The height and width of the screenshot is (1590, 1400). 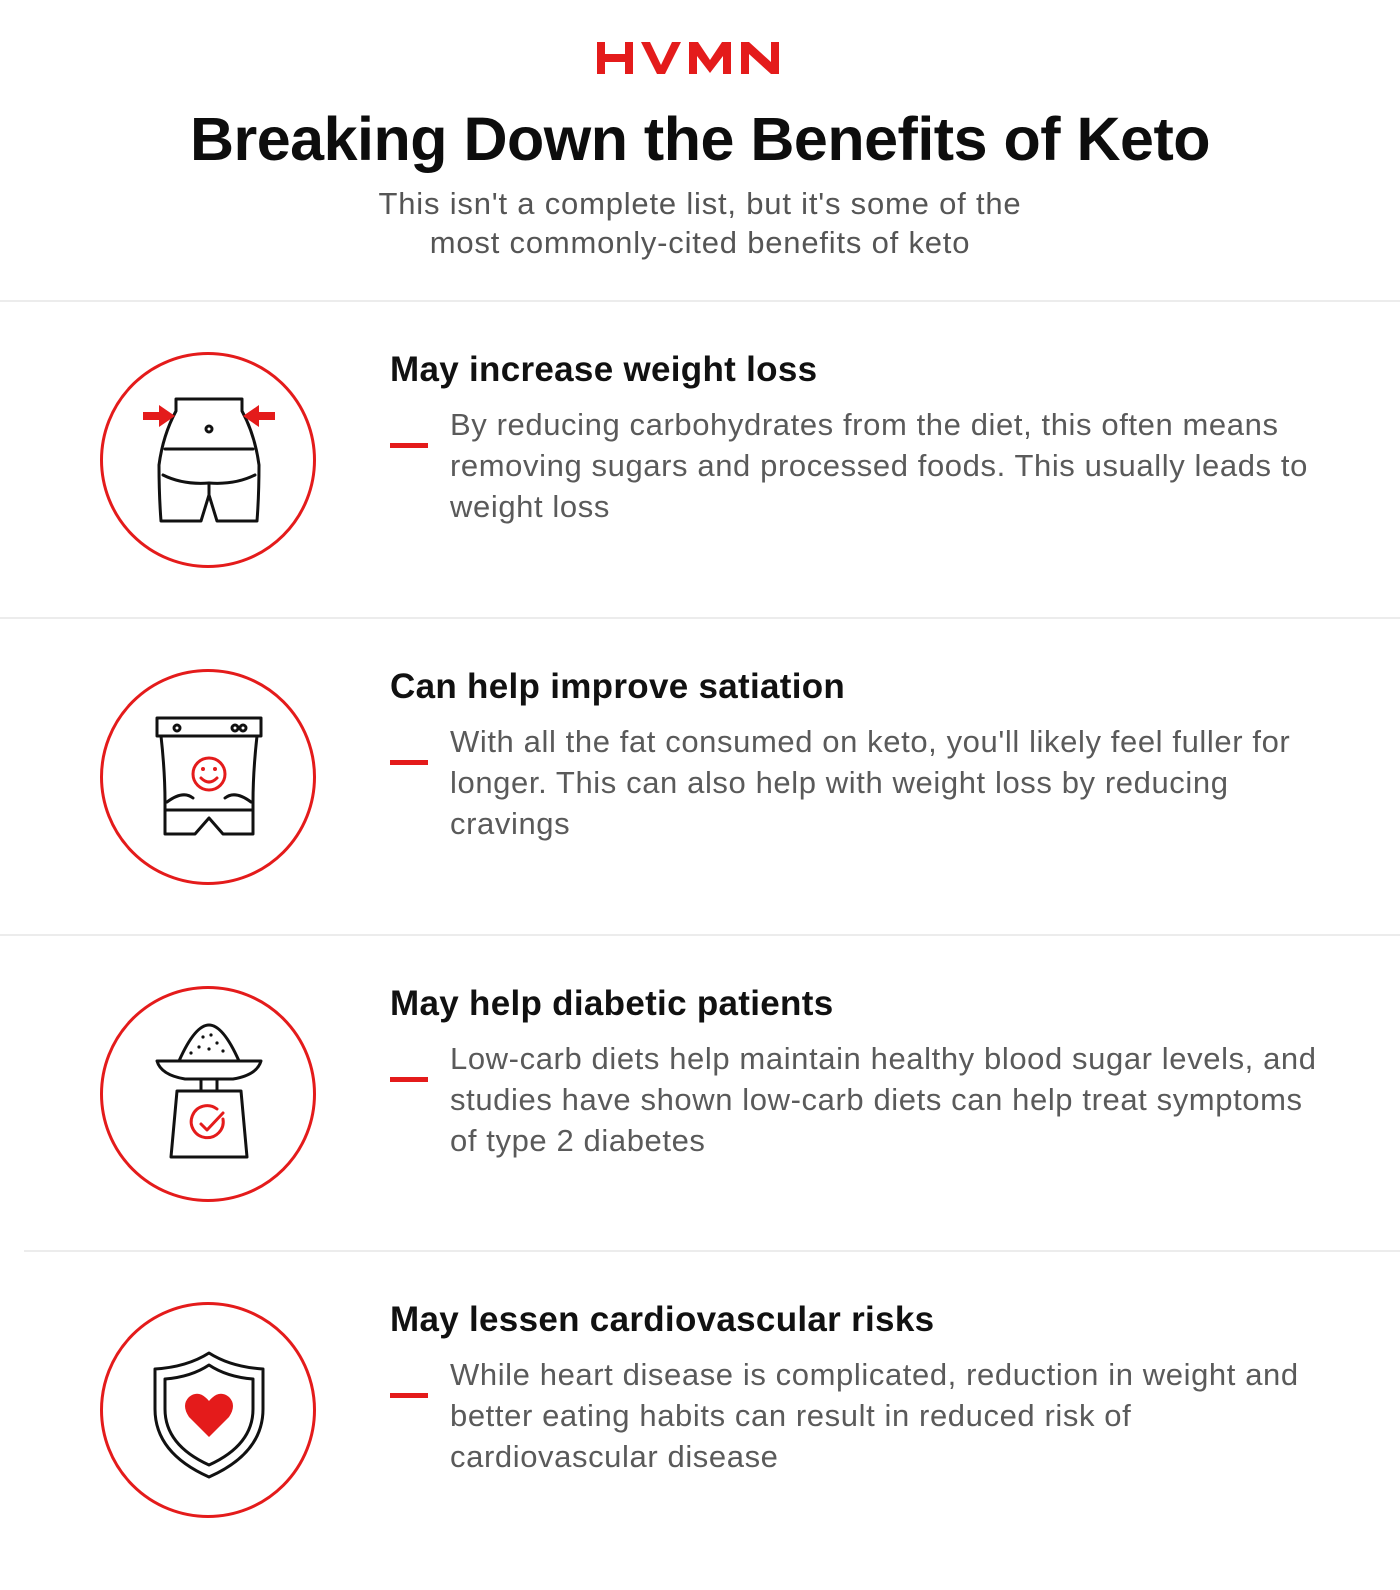 What do you see at coordinates (209, 1091) in the screenshot?
I see `scale-check-icon` at bounding box center [209, 1091].